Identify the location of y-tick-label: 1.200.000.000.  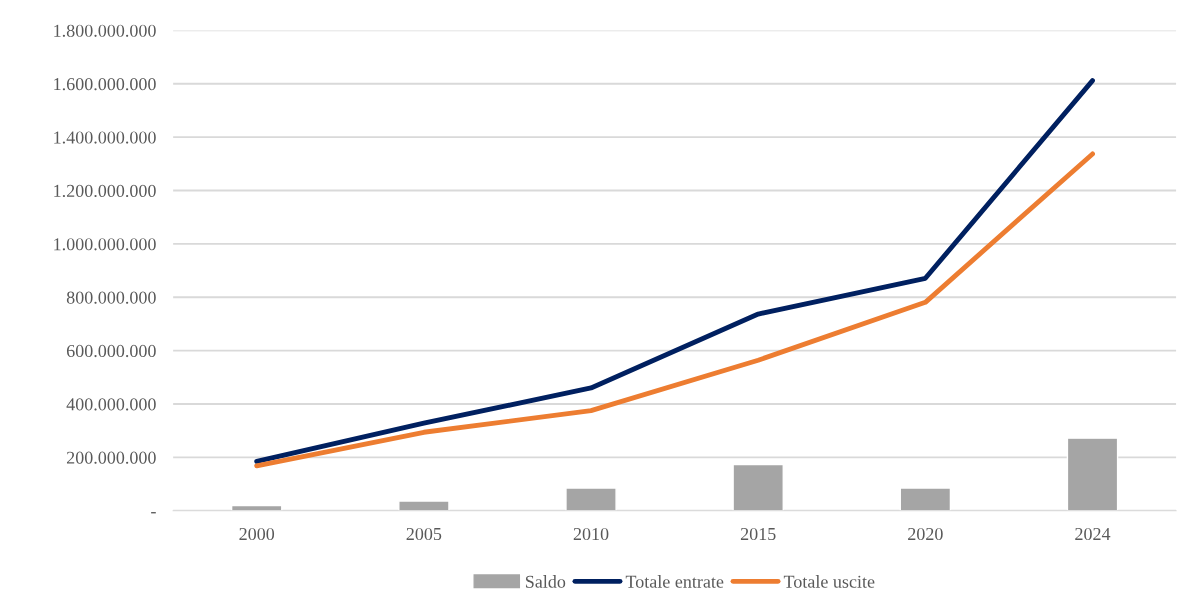
(105, 191).